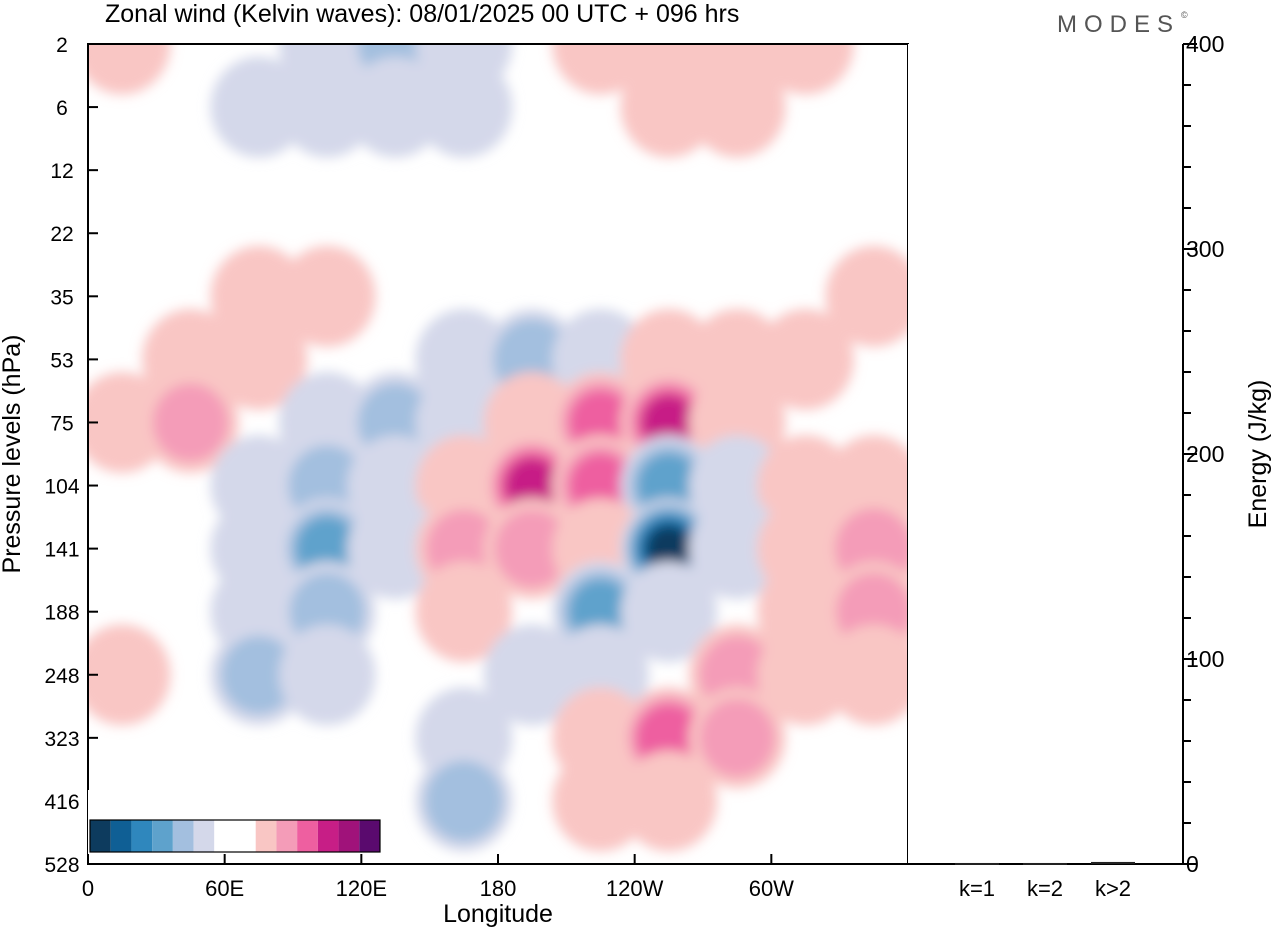 The image size is (1280, 930). Describe the element at coordinates (498, 888) in the screenshot. I see `x-tick-label: 180` at that location.